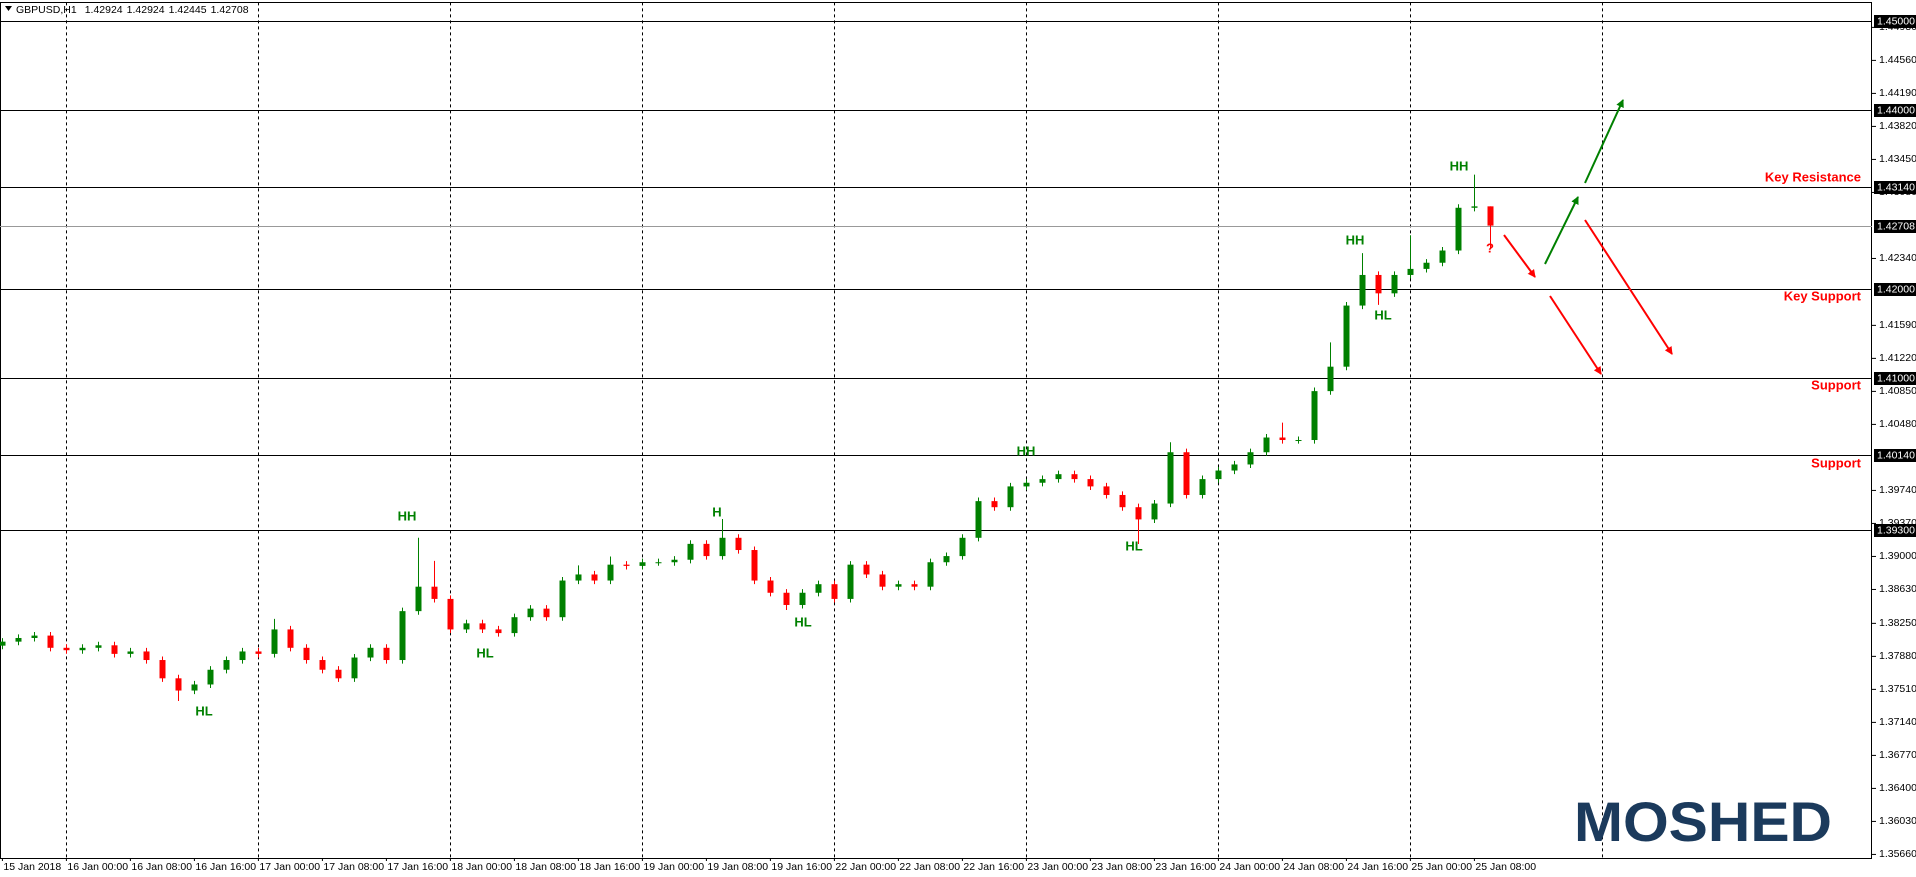 The height and width of the screenshot is (877, 1916). Describe the element at coordinates (737, 867) in the screenshot. I see `x-tick-label: 19 Jan 08:00` at that location.